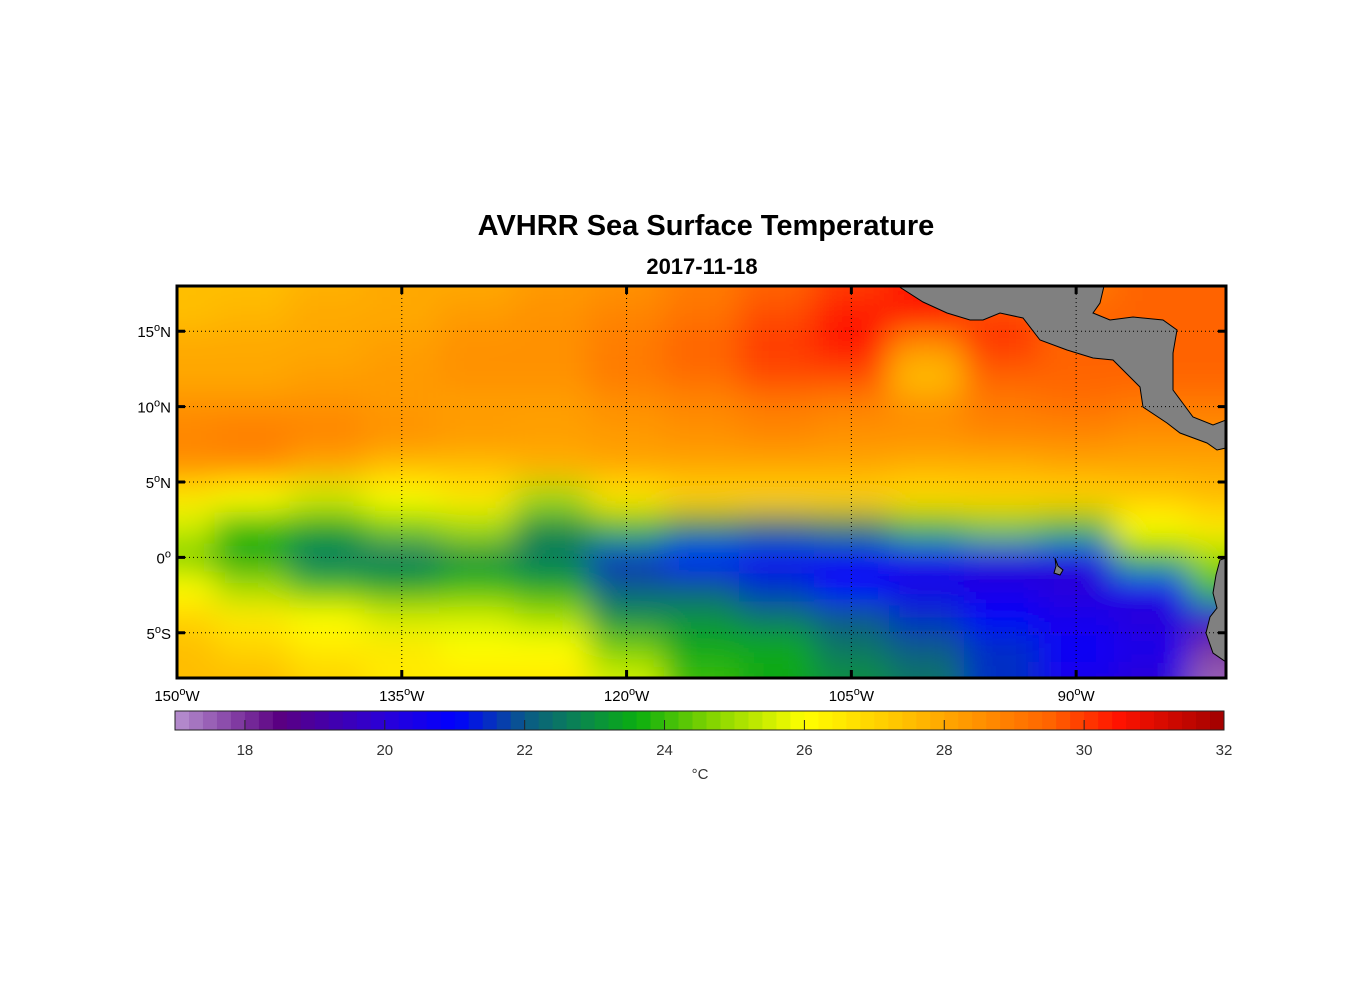  I want to click on chart-subtitle: 2017-11-18, so click(701, 266).